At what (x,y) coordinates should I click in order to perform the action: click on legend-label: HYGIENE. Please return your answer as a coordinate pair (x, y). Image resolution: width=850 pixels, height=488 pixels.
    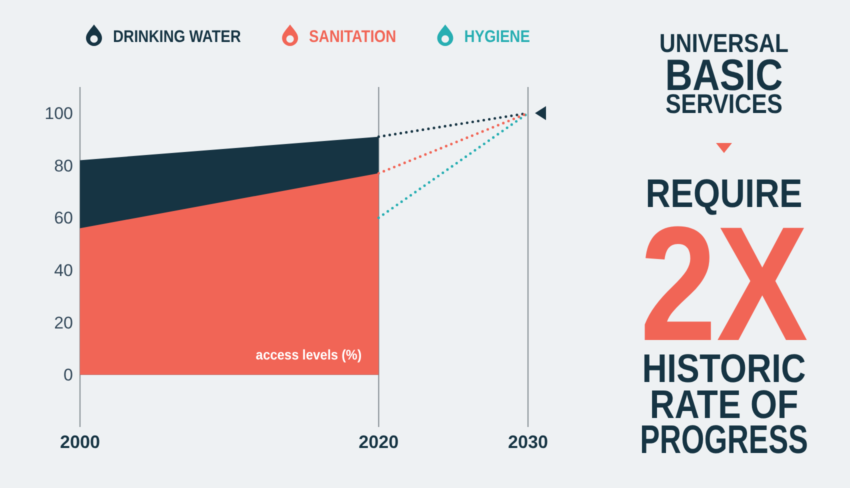
    Looking at the image, I should click on (497, 37).